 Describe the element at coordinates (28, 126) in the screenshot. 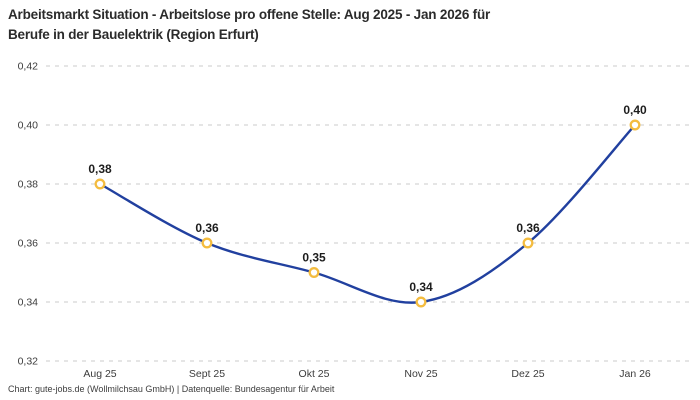

I see `y-axis-tick-label: 0,40` at that location.